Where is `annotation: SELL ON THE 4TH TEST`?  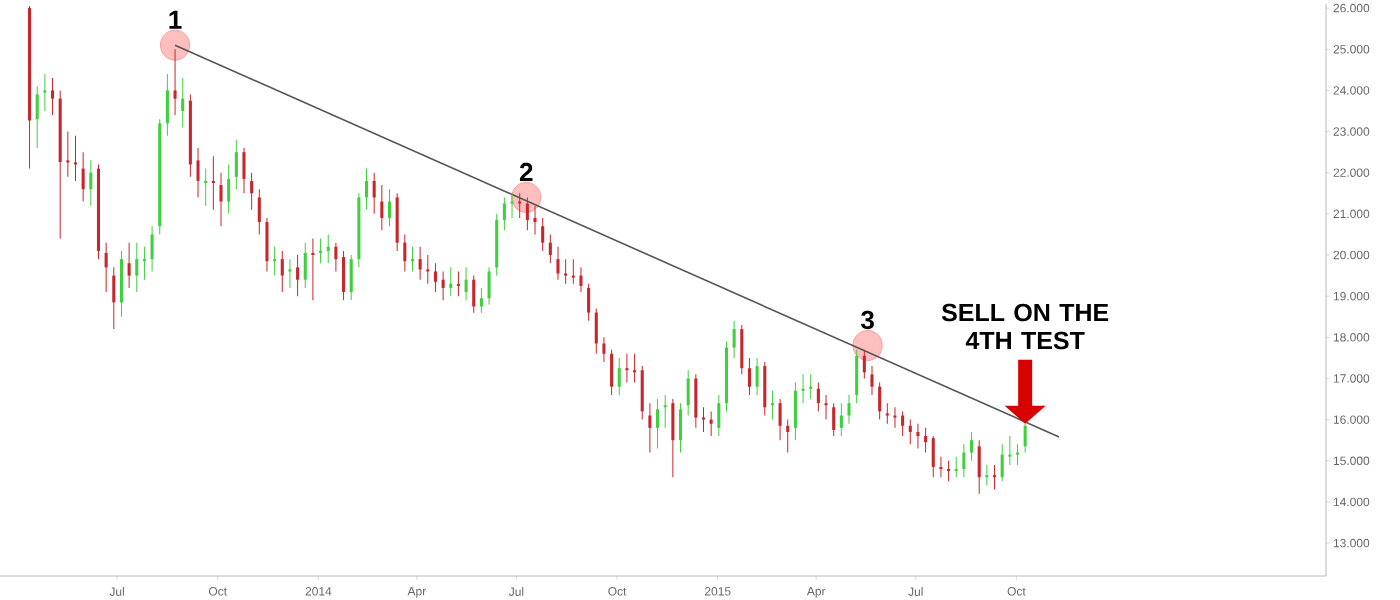
annotation: SELL ON THE 4TH TEST is located at coordinates (1025, 326).